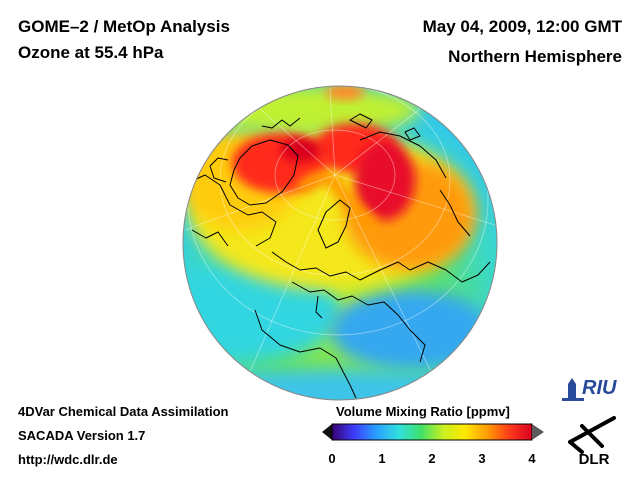  I want to click on colorbar-tick-2: 2, so click(432, 458).